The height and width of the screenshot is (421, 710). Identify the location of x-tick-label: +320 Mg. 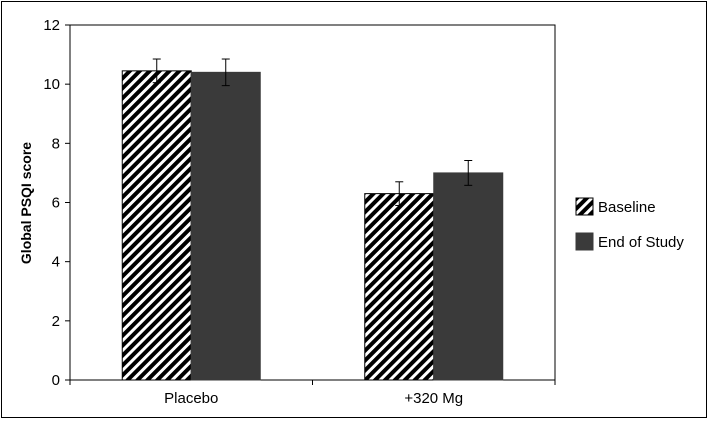
(433, 398).